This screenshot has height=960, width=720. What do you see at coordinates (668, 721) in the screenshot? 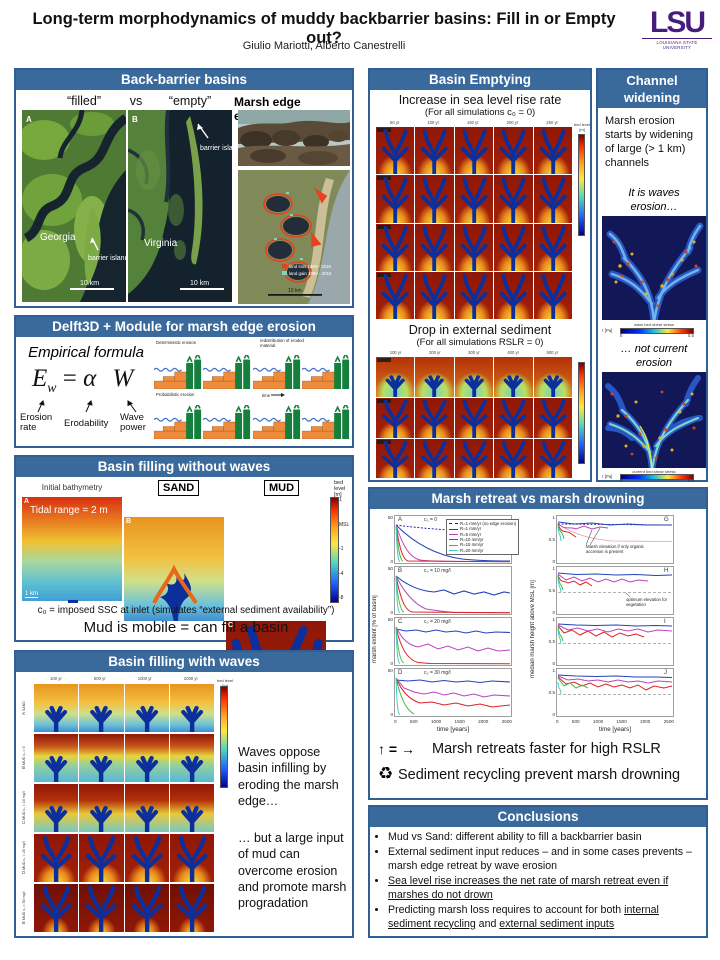
I see `list-label: 2500` at bounding box center [668, 721].